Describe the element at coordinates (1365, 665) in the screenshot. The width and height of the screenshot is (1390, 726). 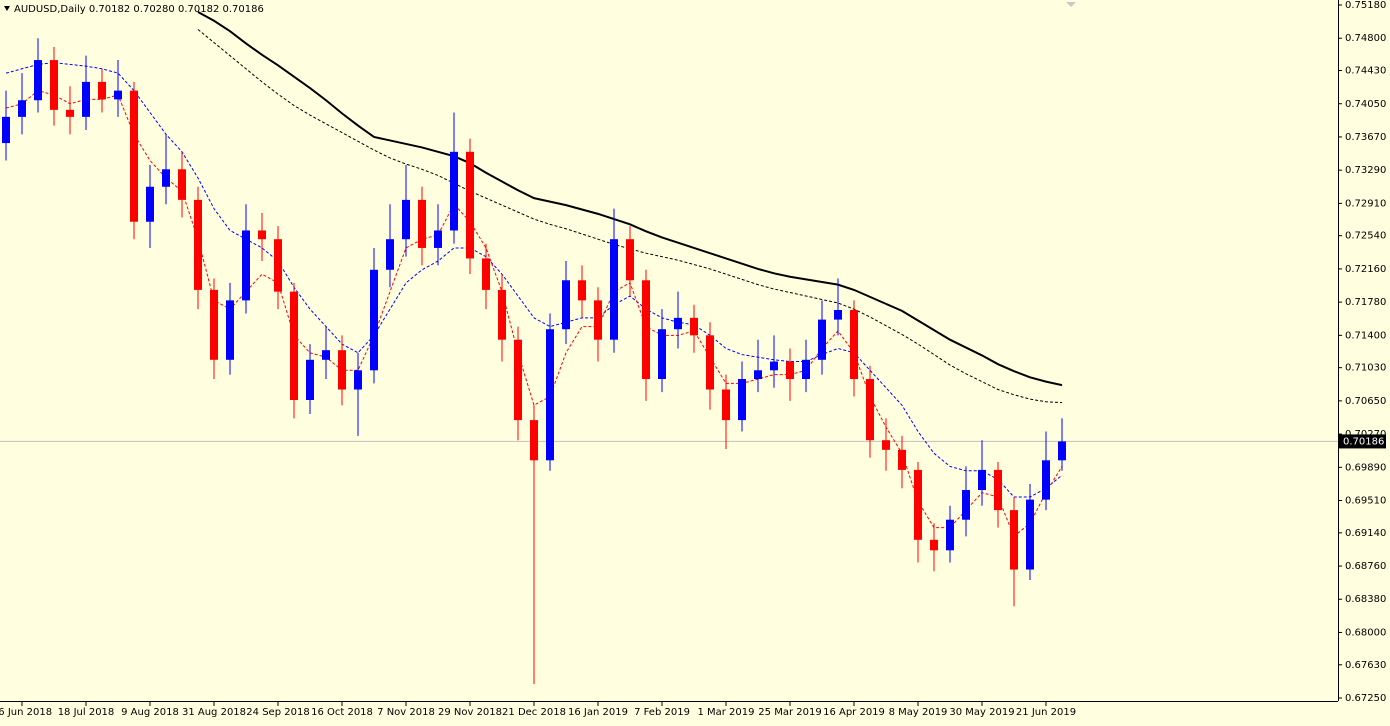
I see `y-tick-label: 0.67630` at that location.